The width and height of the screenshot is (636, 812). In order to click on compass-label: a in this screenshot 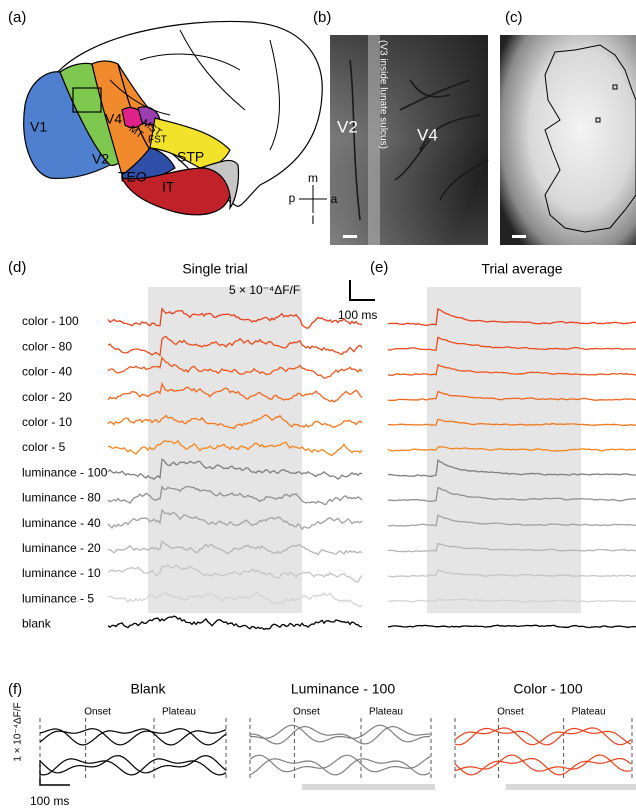, I will do `click(334, 199)`.